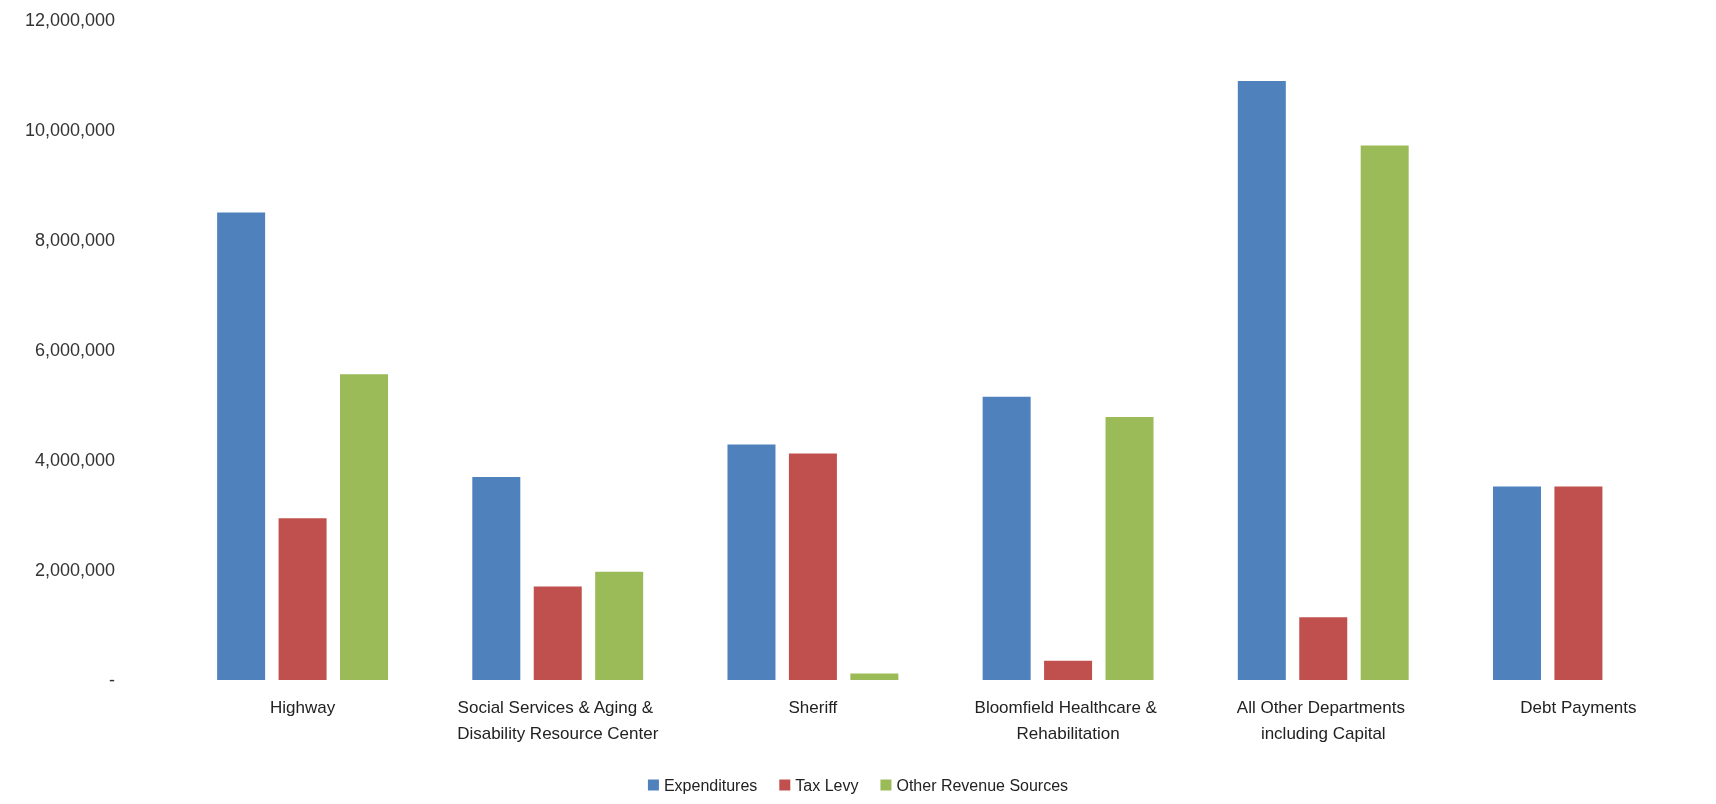 Image resolution: width=1716 pixels, height=804 pixels. I want to click on x-tick-label: Bloomfield Healthcare & Rehabilitation, so click(1068, 720).